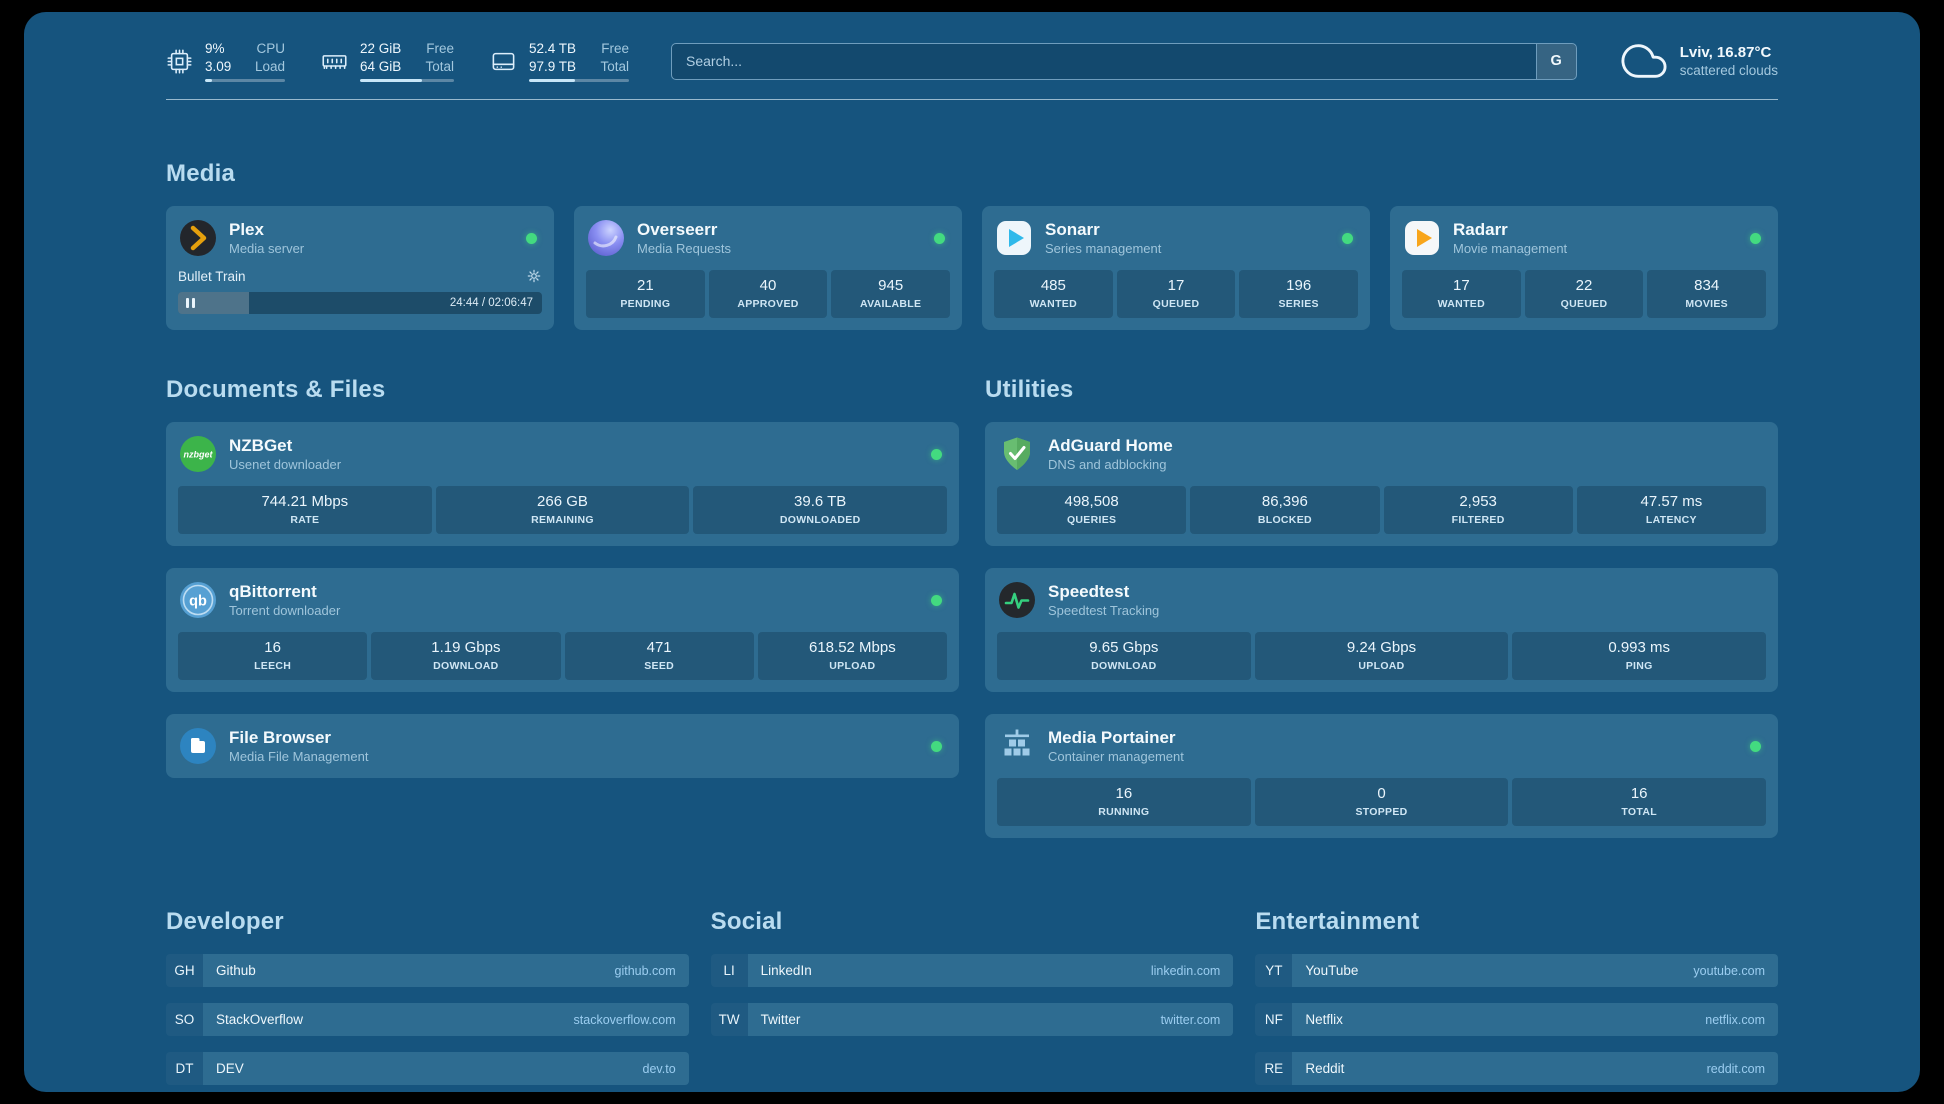 This screenshot has width=1944, height=1104. I want to click on stat-tile: 498,508 QUERIES, so click(1092, 510).